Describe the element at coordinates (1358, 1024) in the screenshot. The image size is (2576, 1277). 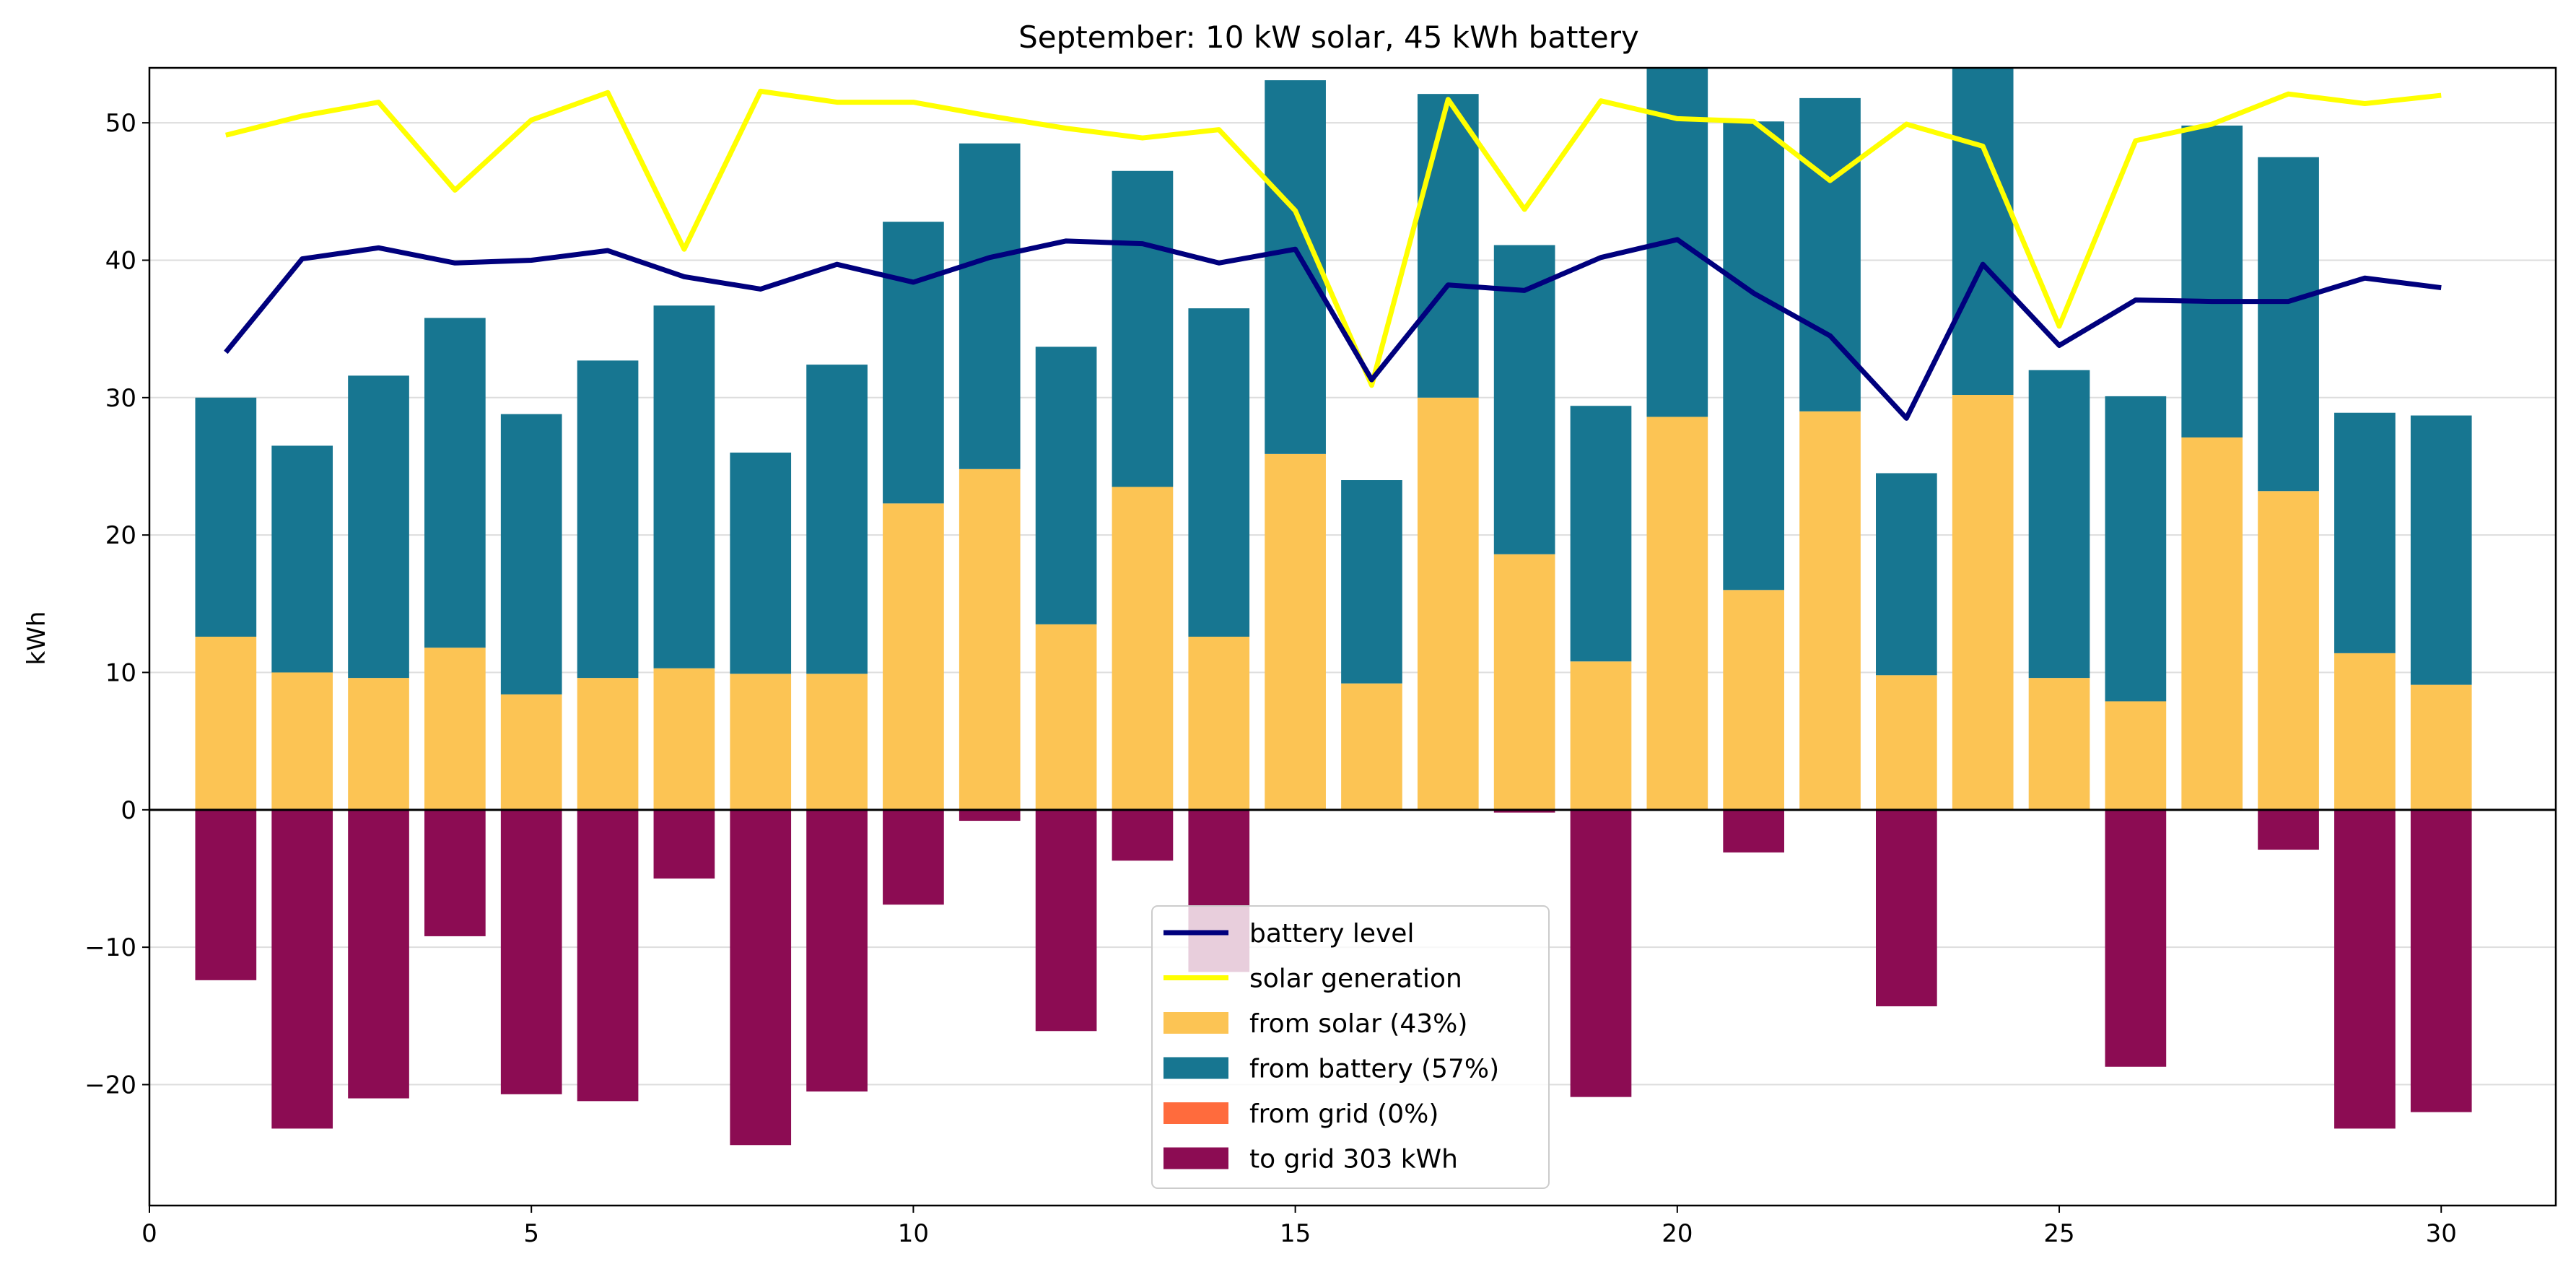
I see `legend-label: from solar (43%)` at that location.